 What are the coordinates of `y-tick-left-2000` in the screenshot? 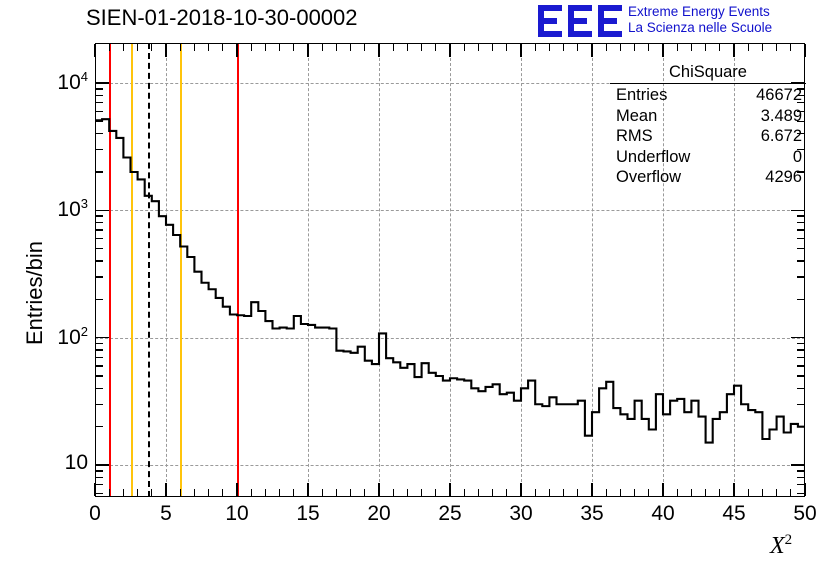 It's located at (99, 172).